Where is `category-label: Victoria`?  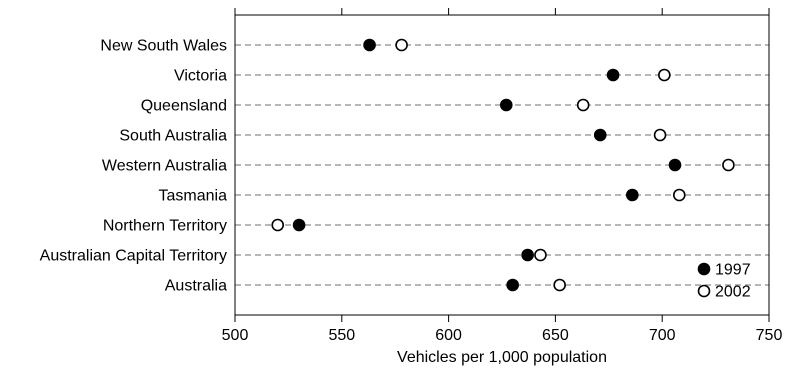
category-label: Victoria is located at coordinates (200, 76).